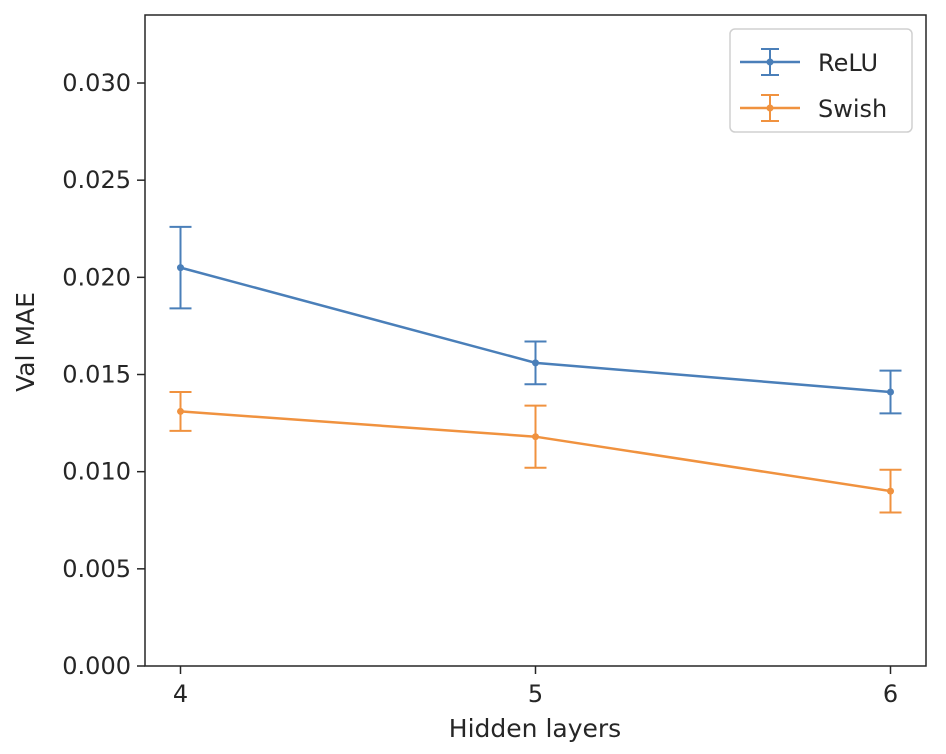 The width and height of the screenshot is (946, 754). I want to click on y-tick-label: 0.025, so click(96, 180).